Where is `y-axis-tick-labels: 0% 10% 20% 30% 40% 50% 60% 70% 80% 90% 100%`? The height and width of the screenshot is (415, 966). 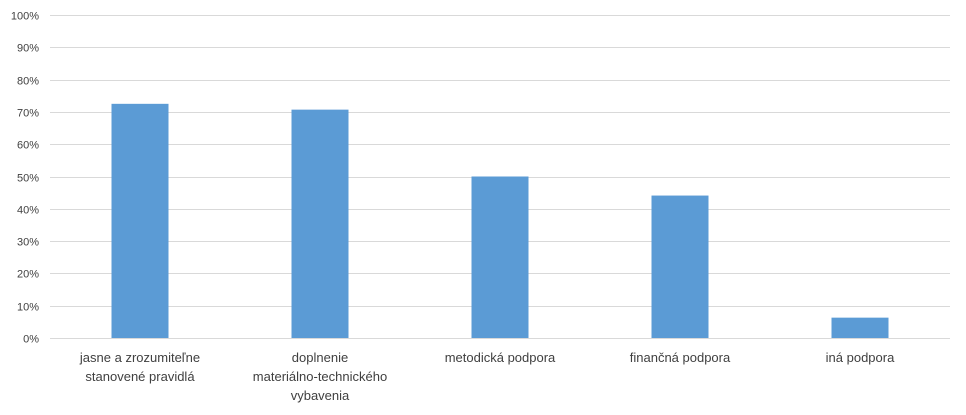
y-axis-tick-labels: 0% 10% 20% 30% 40% 50% 60% 70% 80% 90% 100% is located at coordinates (25, 178).